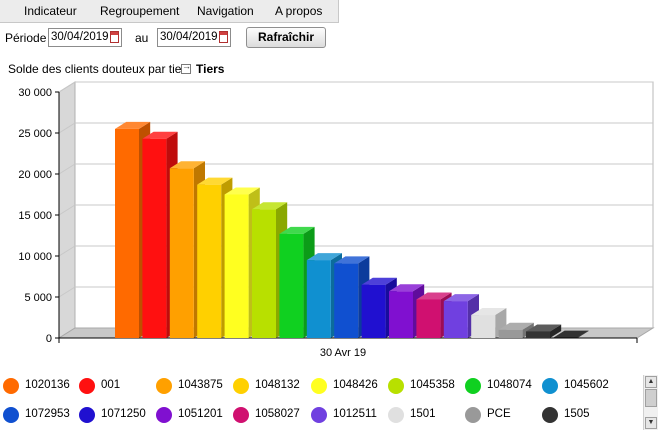 The image size is (659, 430). Describe the element at coordinates (35, 216) in the screenshot. I see `y-tick-label: 15 000` at that location.